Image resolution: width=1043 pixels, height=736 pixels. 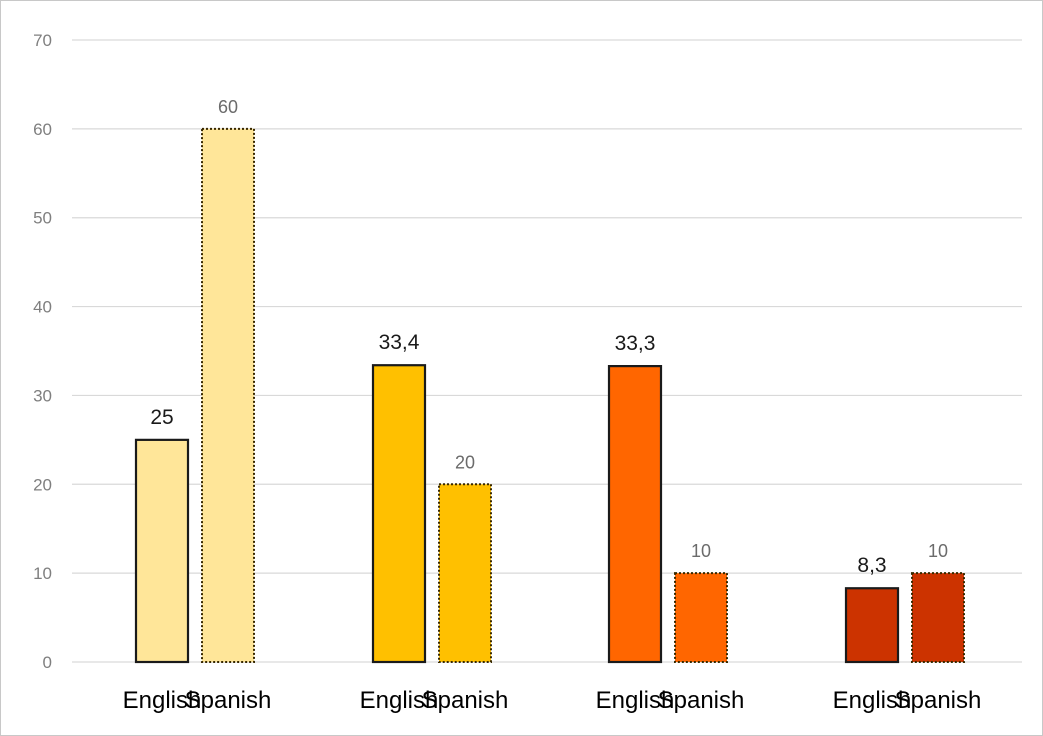 What do you see at coordinates (465, 462) in the screenshot?
I see `data-label: 20` at bounding box center [465, 462].